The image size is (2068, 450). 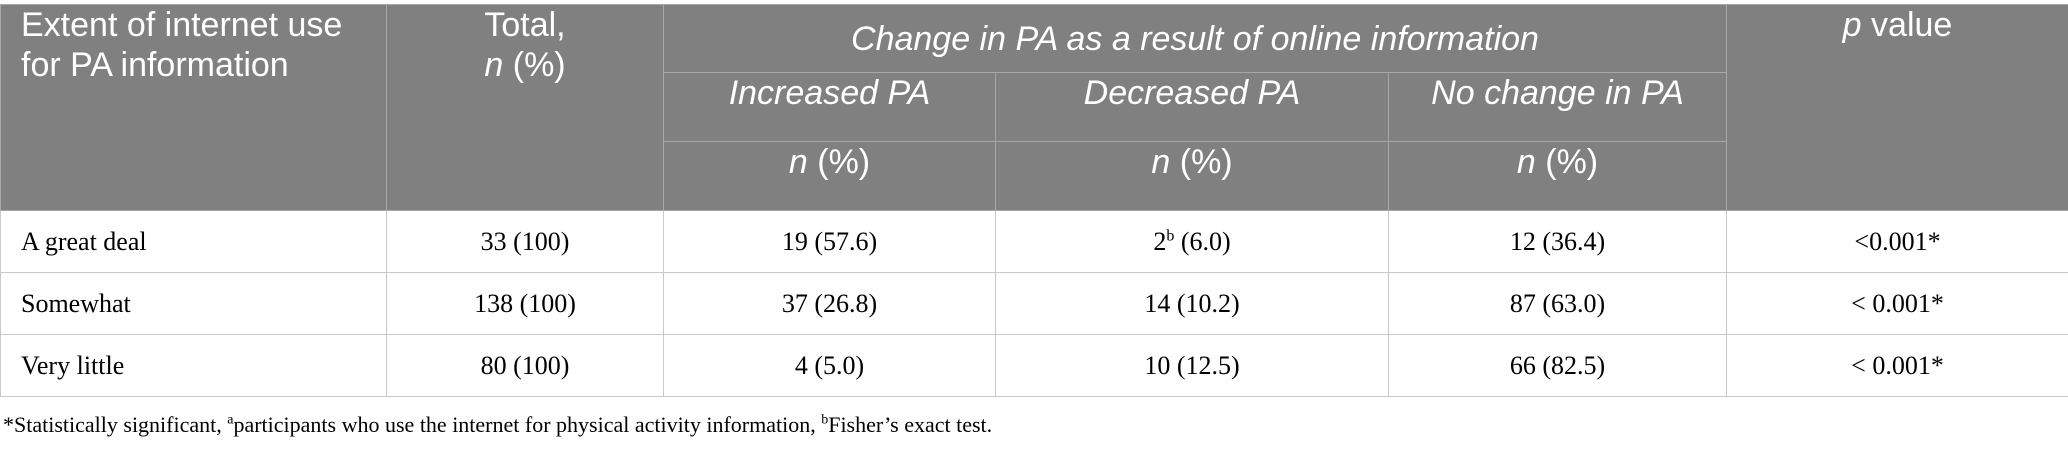 I want to click on header-p-value: p value, so click(x=1897, y=107).